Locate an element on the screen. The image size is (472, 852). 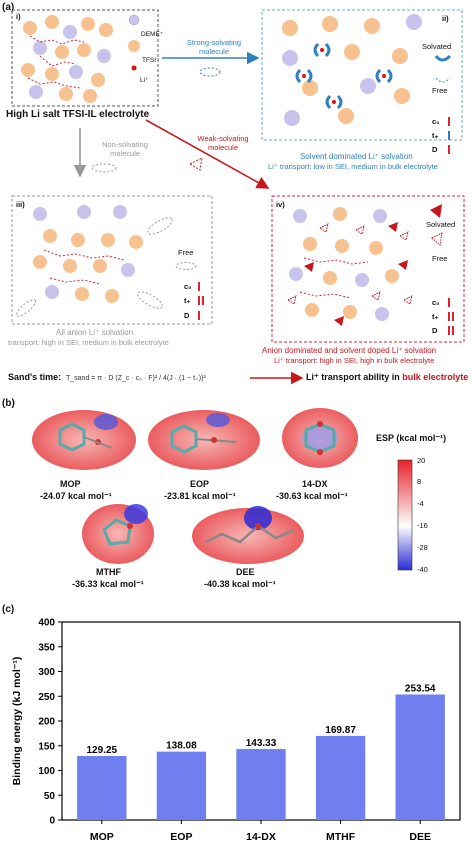
box-ii-param-t: t₊ is located at coordinates (435, 135).